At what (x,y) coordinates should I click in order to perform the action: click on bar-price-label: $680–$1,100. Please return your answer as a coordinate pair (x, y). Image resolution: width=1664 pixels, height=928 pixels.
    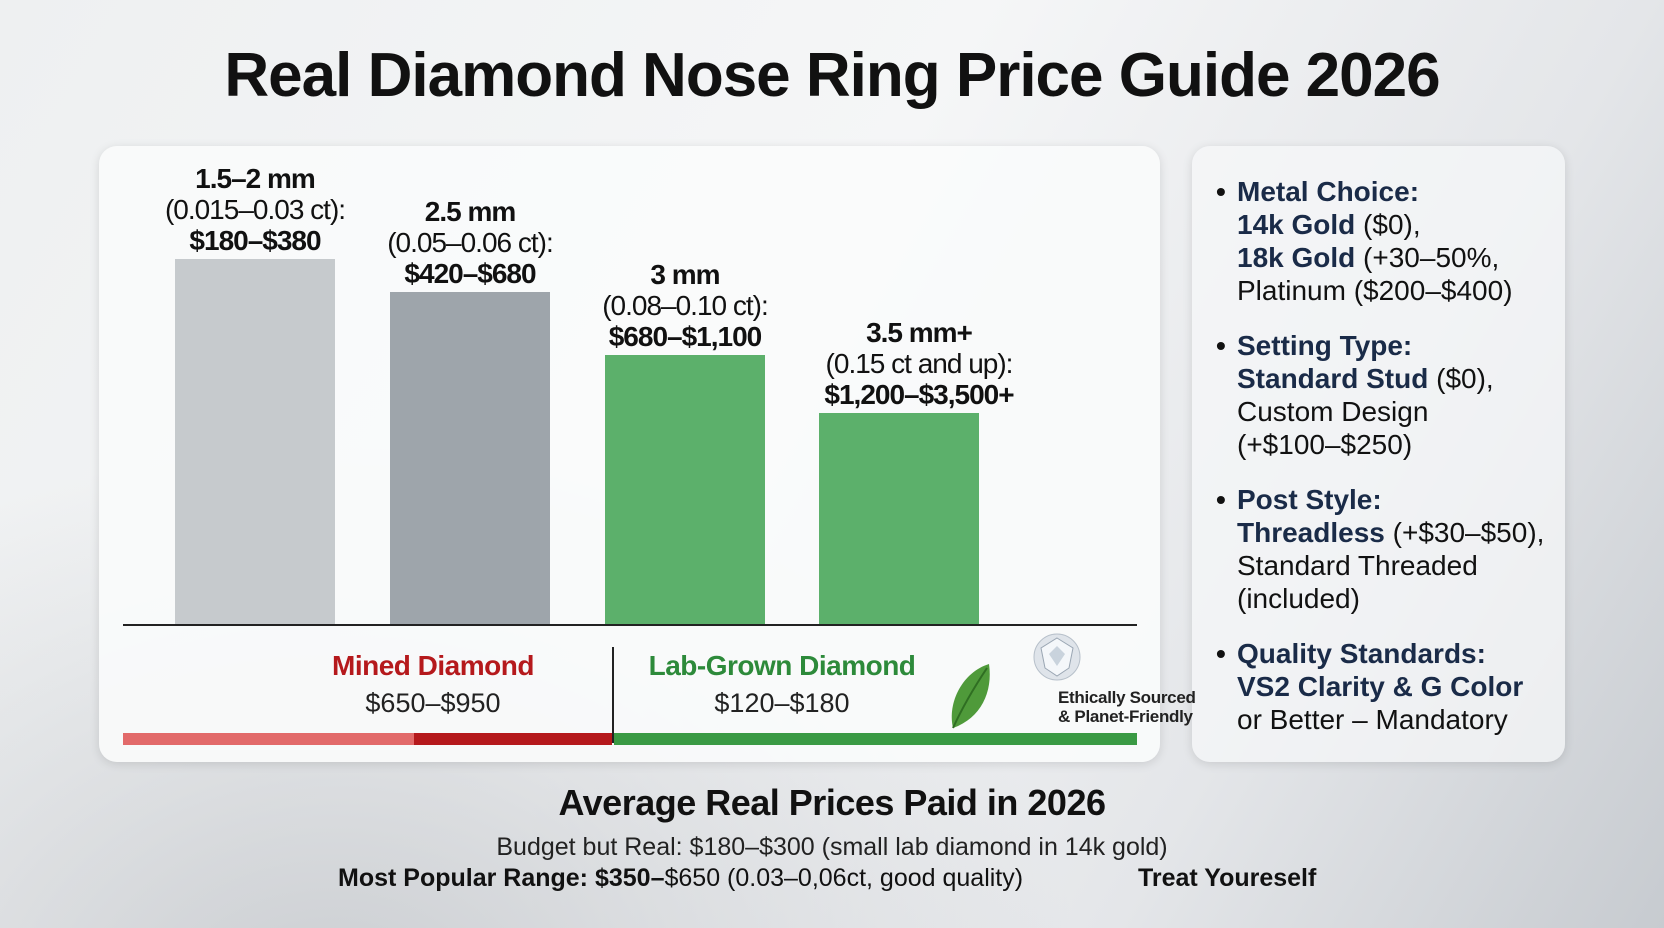
    Looking at the image, I should click on (685, 336).